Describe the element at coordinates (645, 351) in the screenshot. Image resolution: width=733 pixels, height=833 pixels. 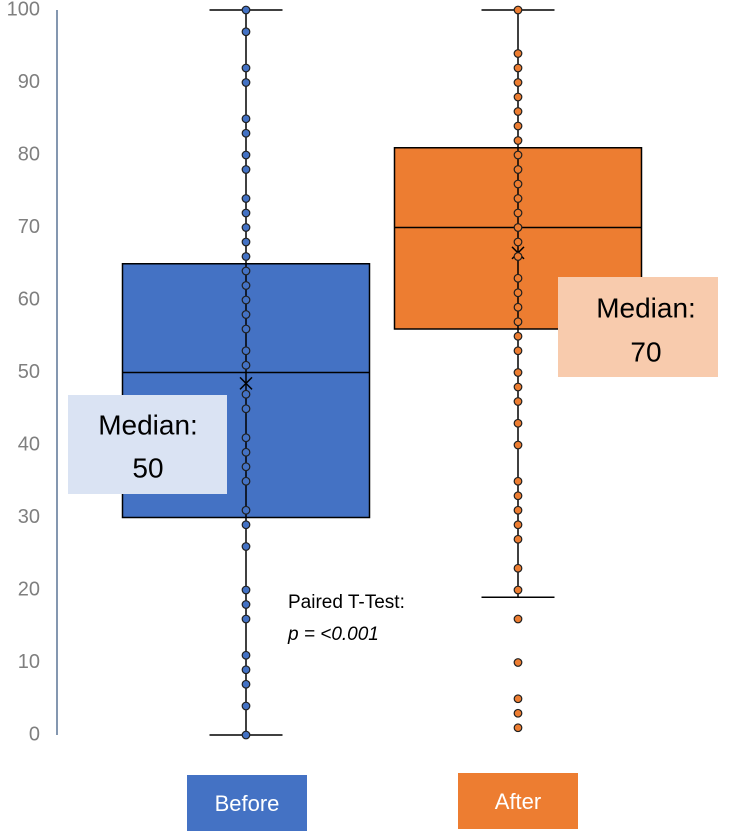
I see `annotation: 70` at that location.